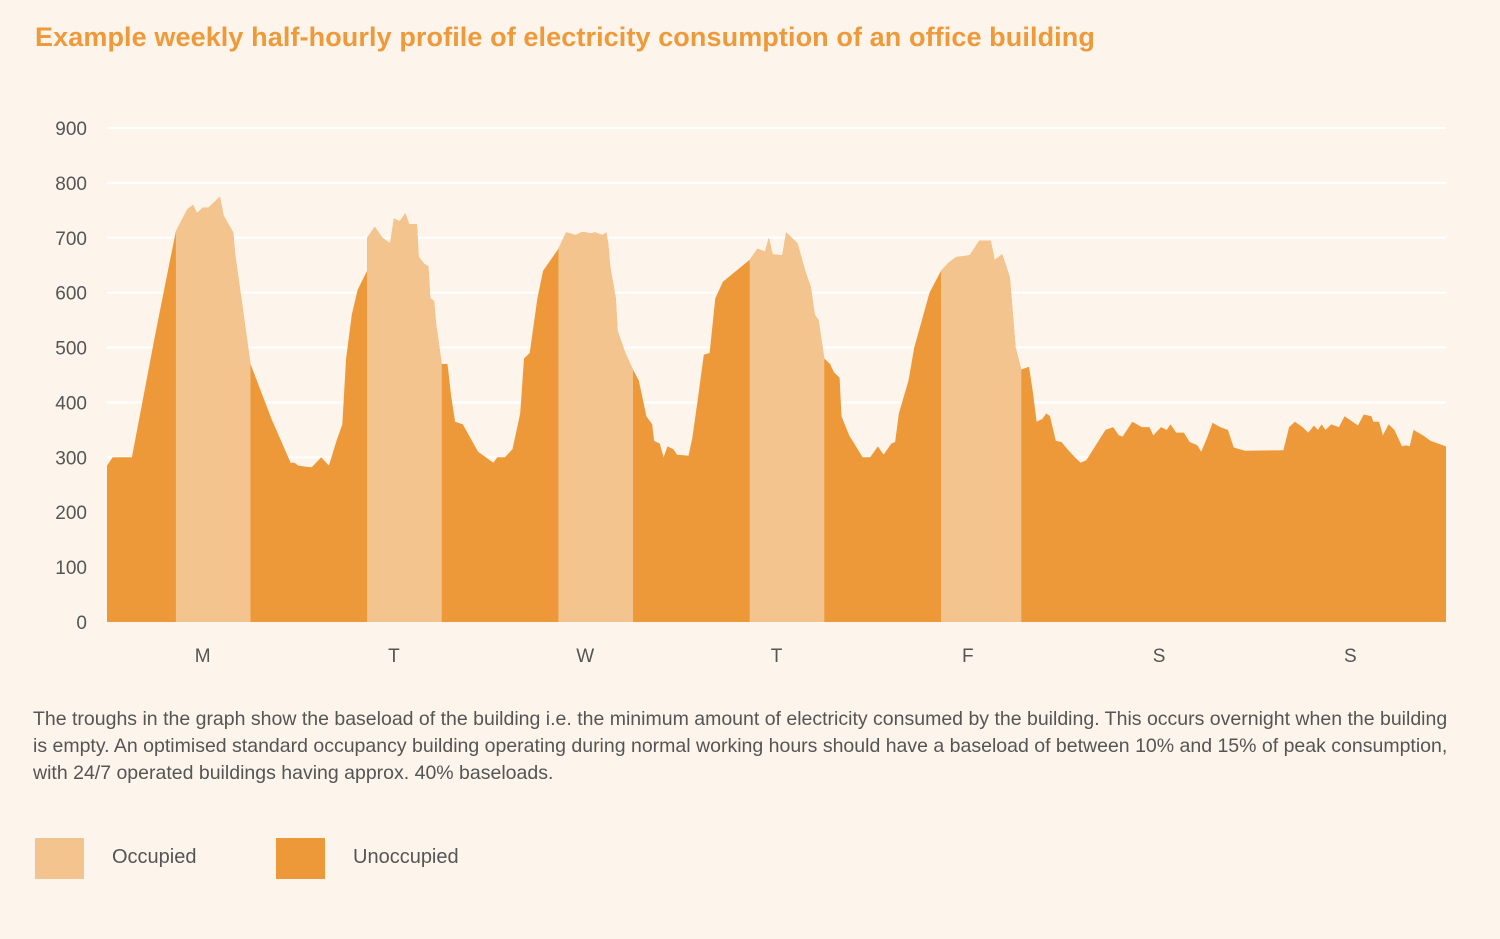  I want to click on legend-swatch-occupied, so click(59, 858).